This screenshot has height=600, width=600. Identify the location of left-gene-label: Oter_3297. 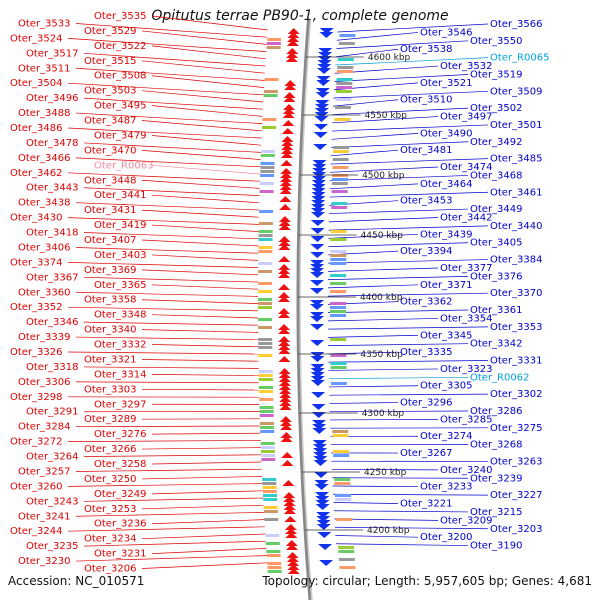
(120, 404).